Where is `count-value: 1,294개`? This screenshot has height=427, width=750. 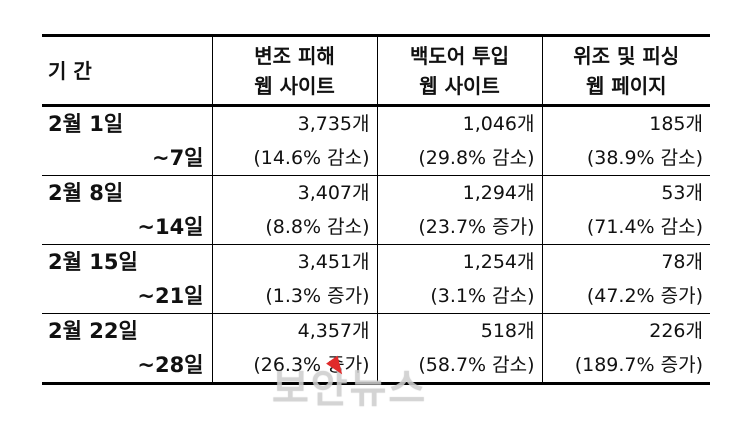 count-value: 1,294개 is located at coordinates (498, 193).